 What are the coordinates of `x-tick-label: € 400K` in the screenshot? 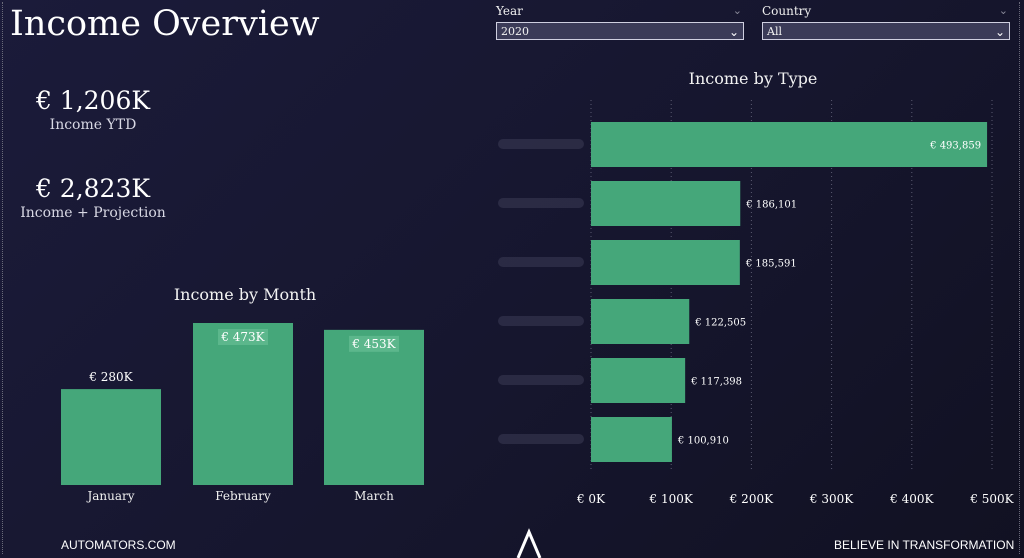 It's located at (911, 499).